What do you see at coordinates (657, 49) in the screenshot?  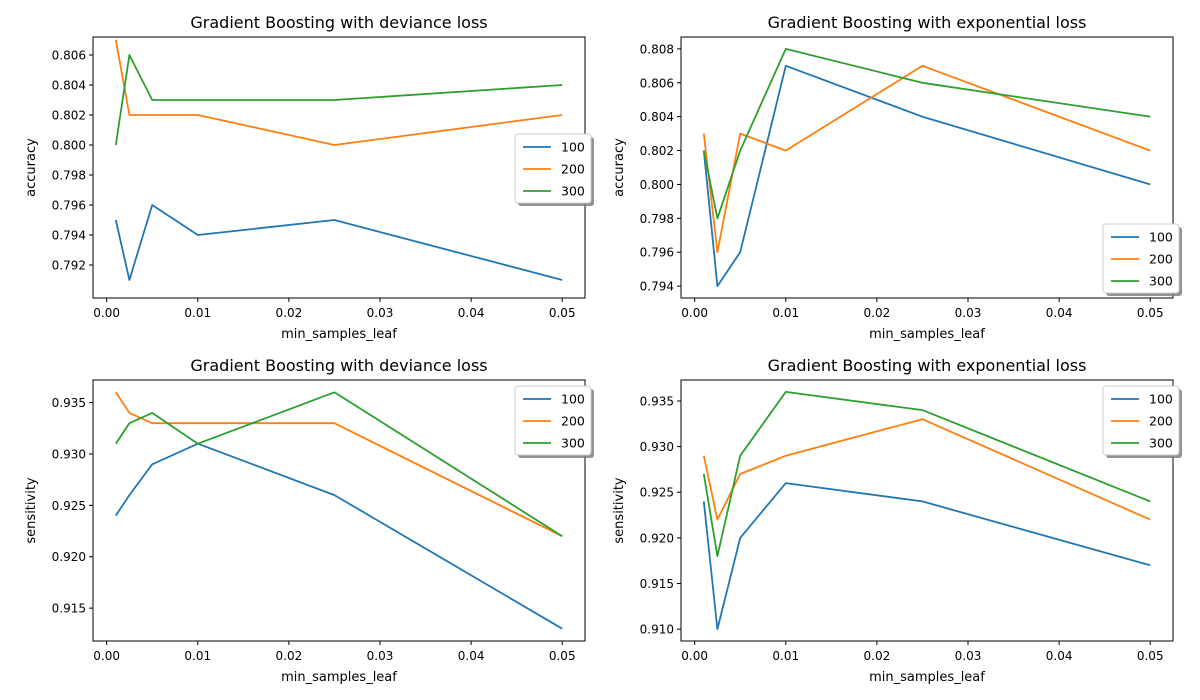 I see `y-tick-label: 0.808` at bounding box center [657, 49].